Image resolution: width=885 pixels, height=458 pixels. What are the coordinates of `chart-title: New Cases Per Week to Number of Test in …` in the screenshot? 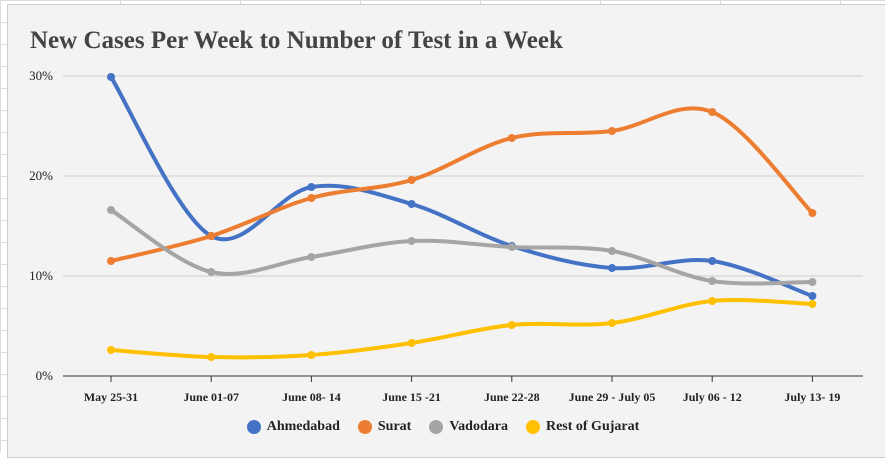 It's located at (296, 40).